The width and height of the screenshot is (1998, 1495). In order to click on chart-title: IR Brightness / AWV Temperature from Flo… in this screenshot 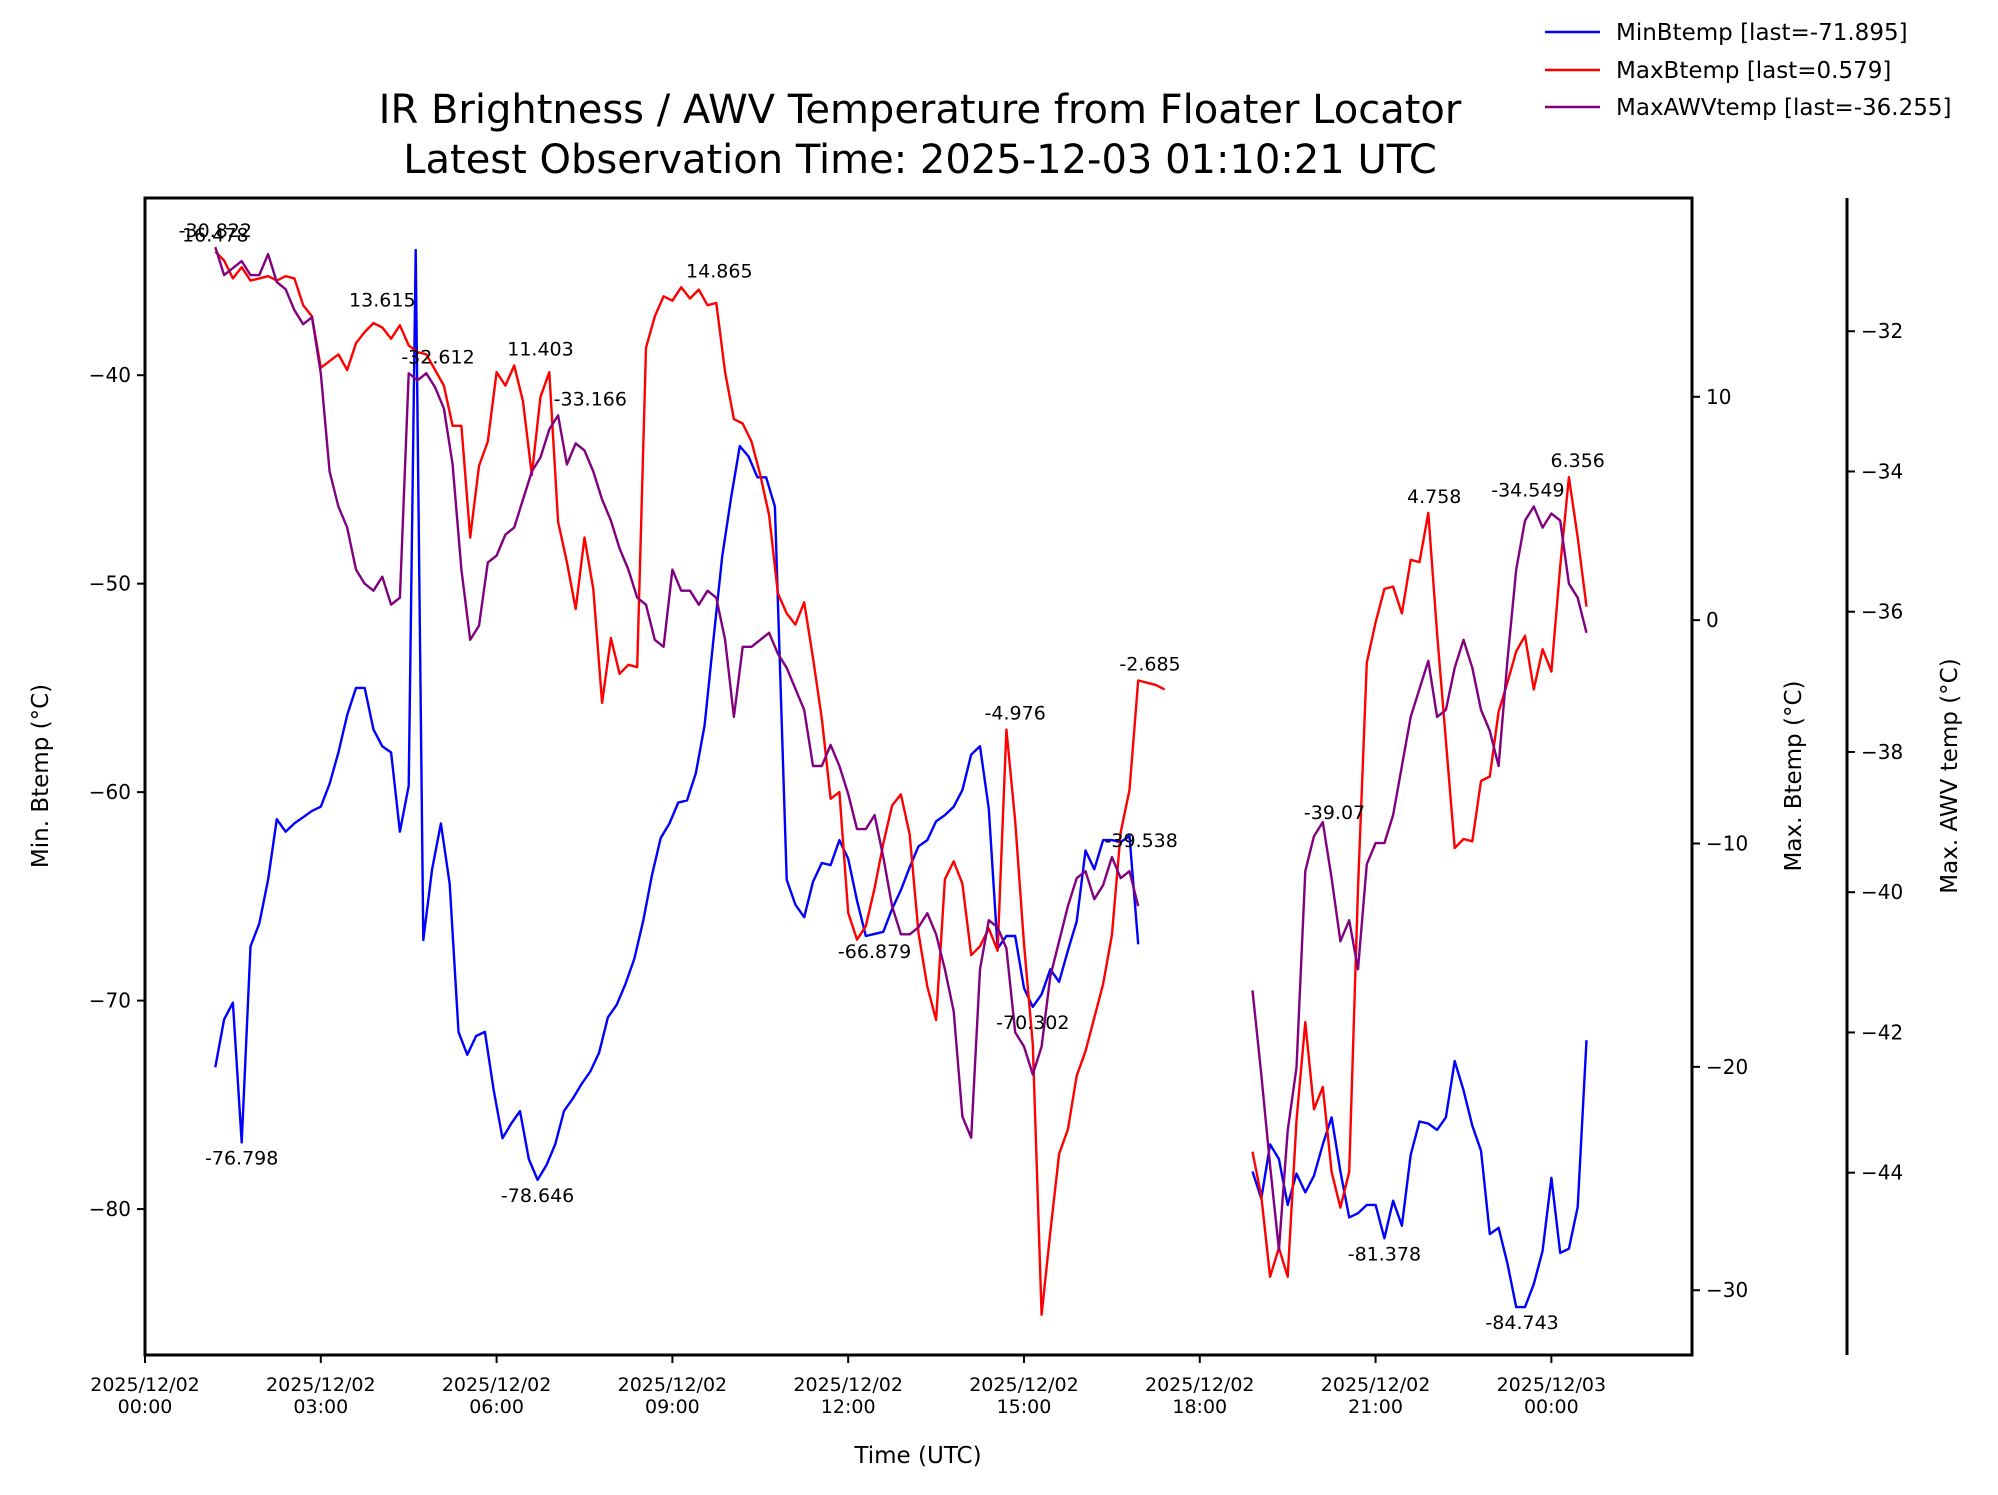, I will do `click(920, 110)`.